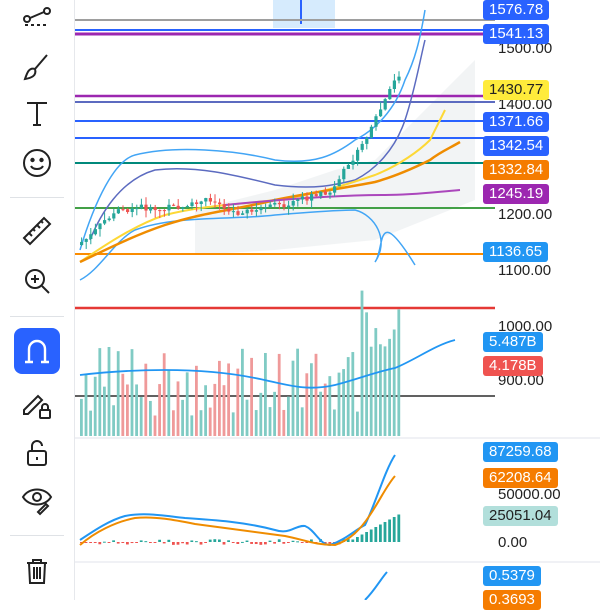  Describe the element at coordinates (529, 494) in the screenshot. I see `macd-axis-label: 50000.00` at that location.